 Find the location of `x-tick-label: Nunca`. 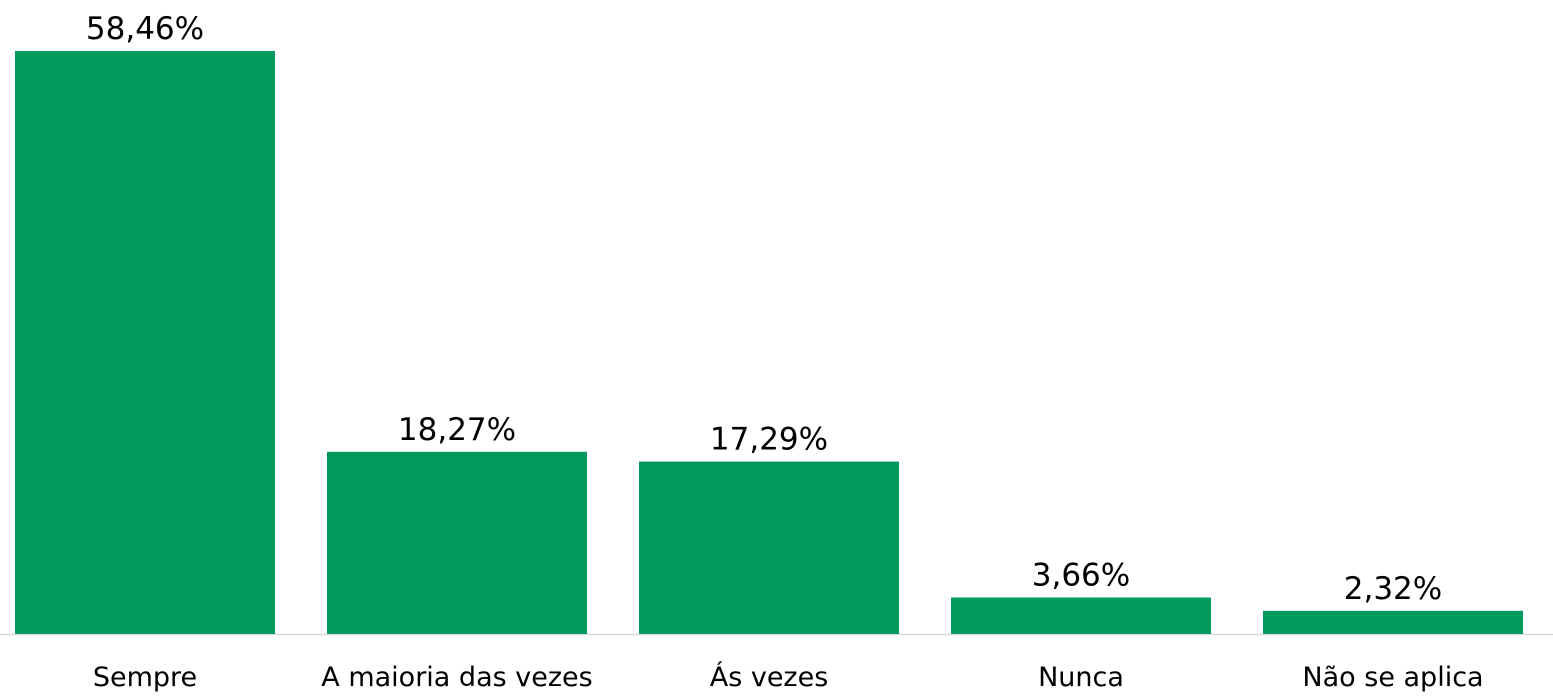

x-tick-label: Nunca is located at coordinates (1081, 677).